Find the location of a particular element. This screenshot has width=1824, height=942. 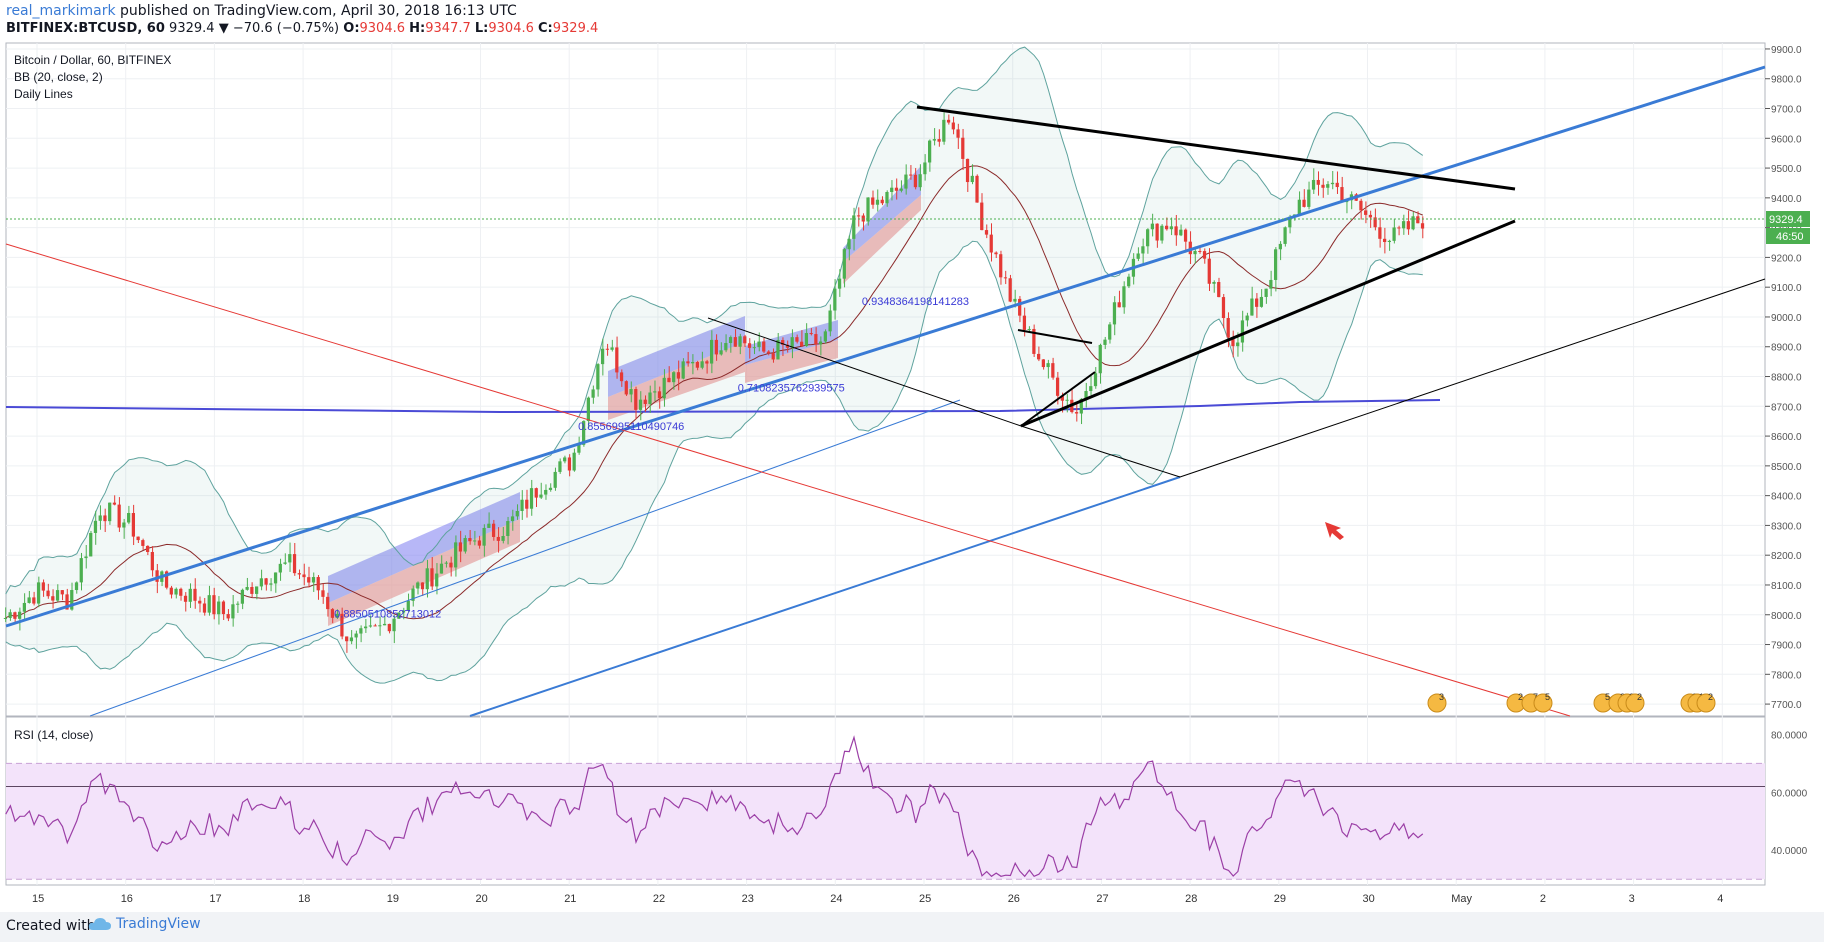

price-tick-label: 8300.0 is located at coordinates (1786, 526).